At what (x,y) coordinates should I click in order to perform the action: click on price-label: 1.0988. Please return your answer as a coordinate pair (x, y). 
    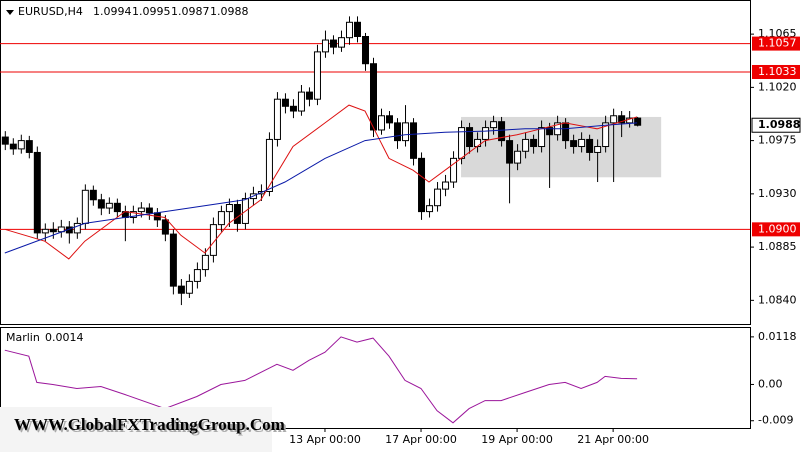
    Looking at the image, I should click on (779, 124).